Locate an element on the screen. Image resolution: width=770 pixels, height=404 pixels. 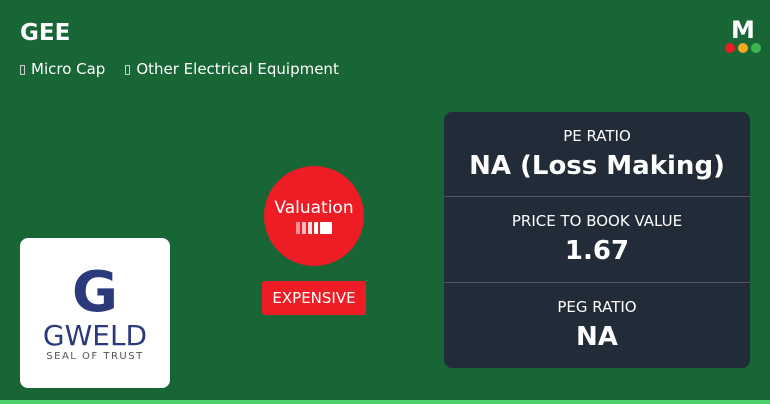
valuation-verdict-badge: EXPENSIVE is located at coordinates (314, 298).